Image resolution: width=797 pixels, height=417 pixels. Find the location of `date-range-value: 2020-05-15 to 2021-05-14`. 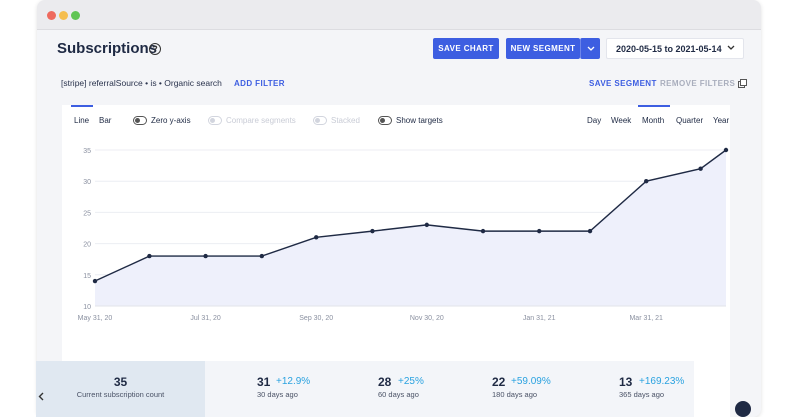

date-range-value: 2020-05-15 to 2021-05-14 is located at coordinates (669, 48).